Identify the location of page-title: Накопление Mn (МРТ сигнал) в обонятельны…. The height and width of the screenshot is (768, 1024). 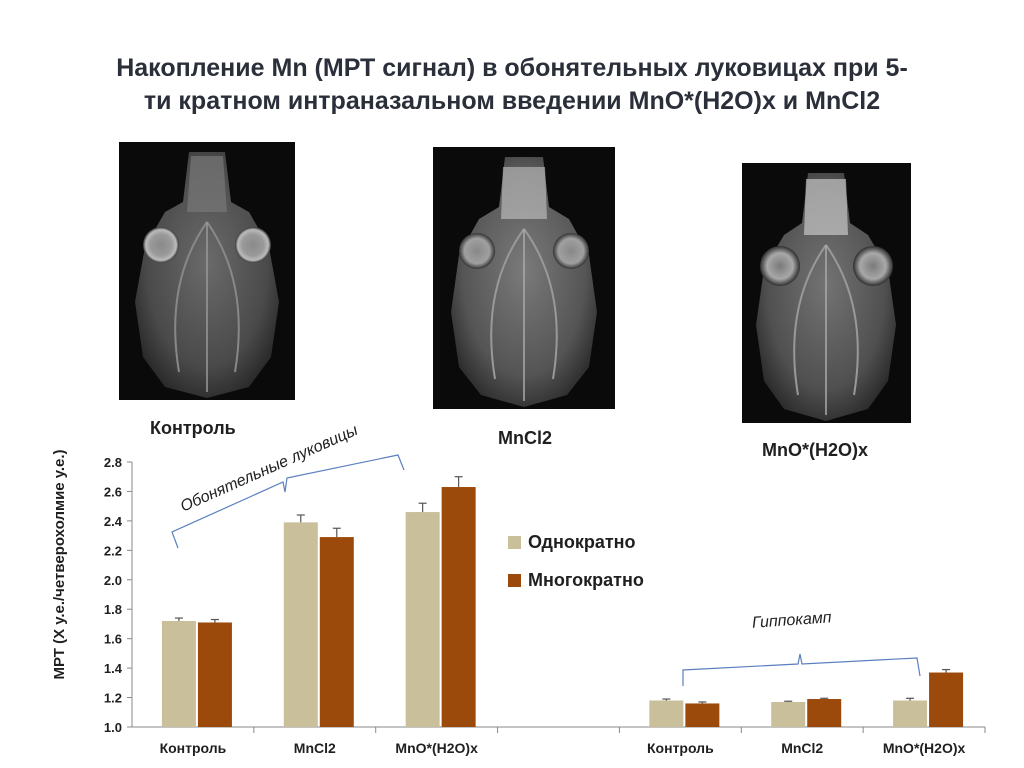
(512, 85).